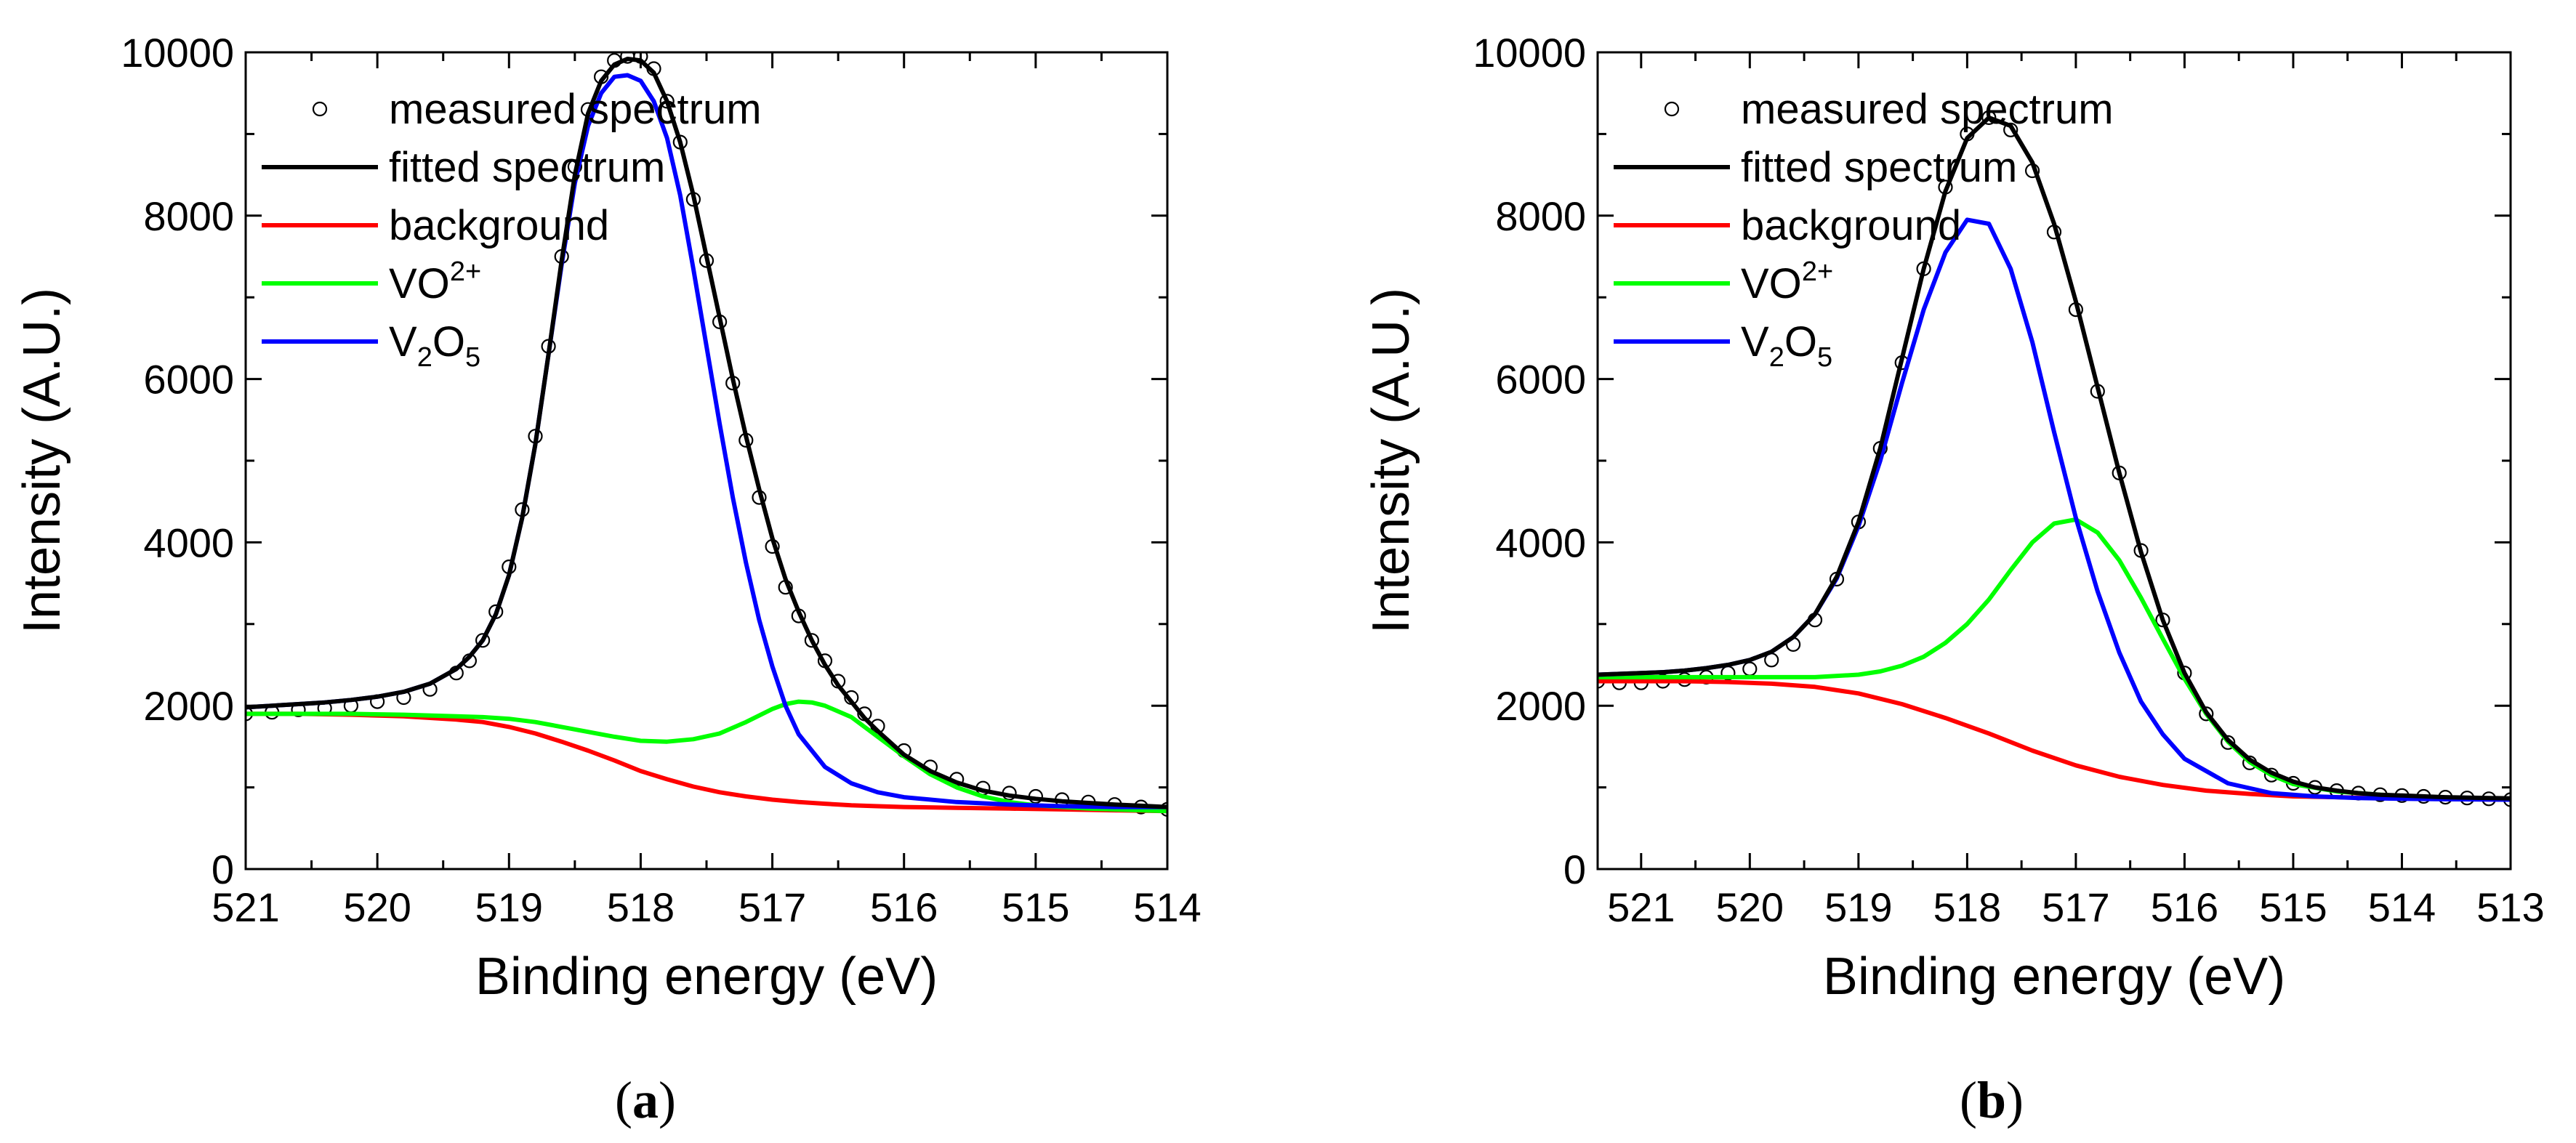  Describe the element at coordinates (2054, 740) in the screenshot. I see `series-line-background-b` at that location.